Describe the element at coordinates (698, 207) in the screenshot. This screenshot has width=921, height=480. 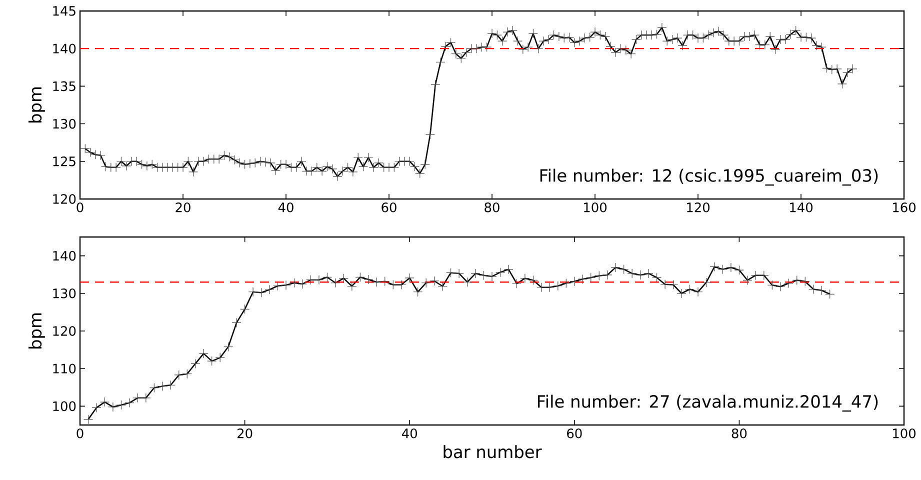
I see `x-tick-label: 120` at that location.